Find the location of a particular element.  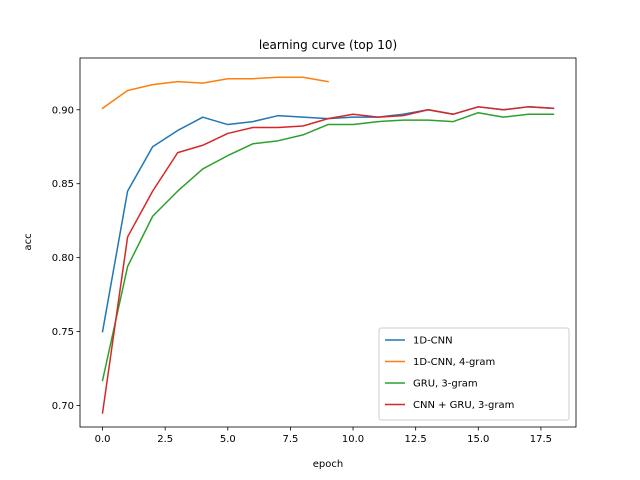

x-tick-label: 2.5 is located at coordinates (165, 439).